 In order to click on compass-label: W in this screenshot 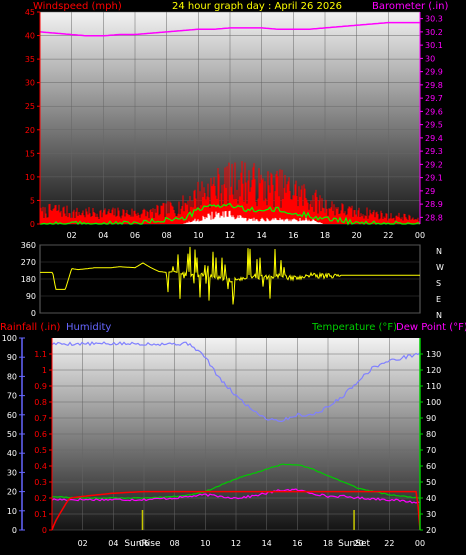, I will do `click(440, 267)`.